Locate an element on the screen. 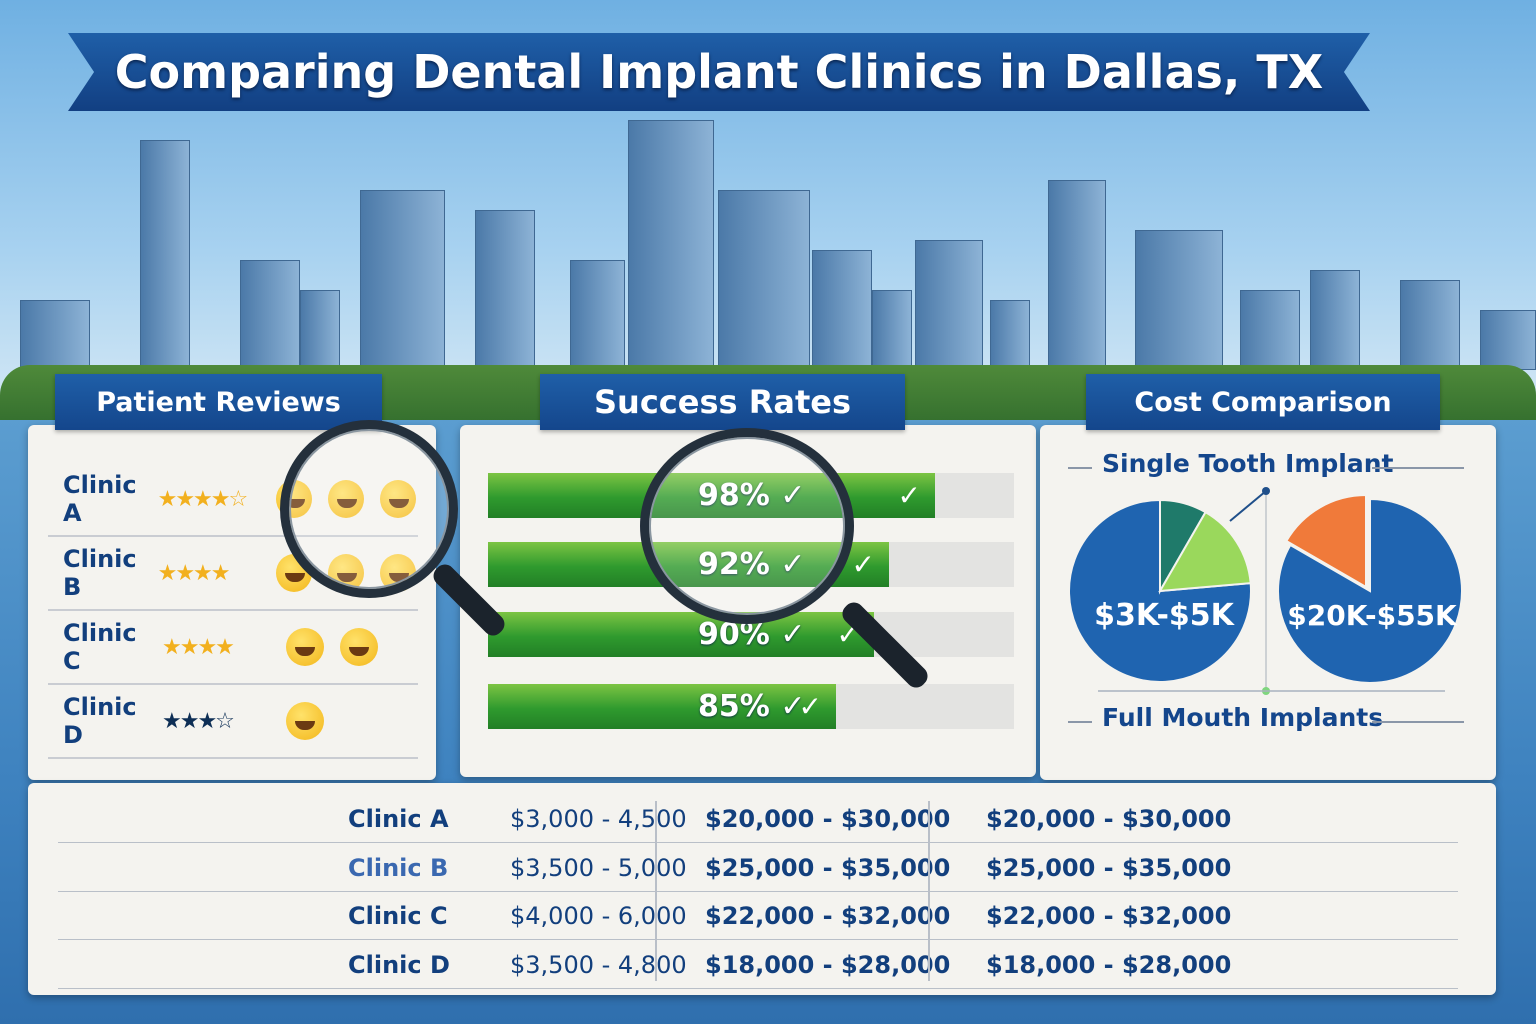 The width and height of the screenshot is (1536, 1024). success-bar: 85% ✓ ✓ is located at coordinates (662, 706).